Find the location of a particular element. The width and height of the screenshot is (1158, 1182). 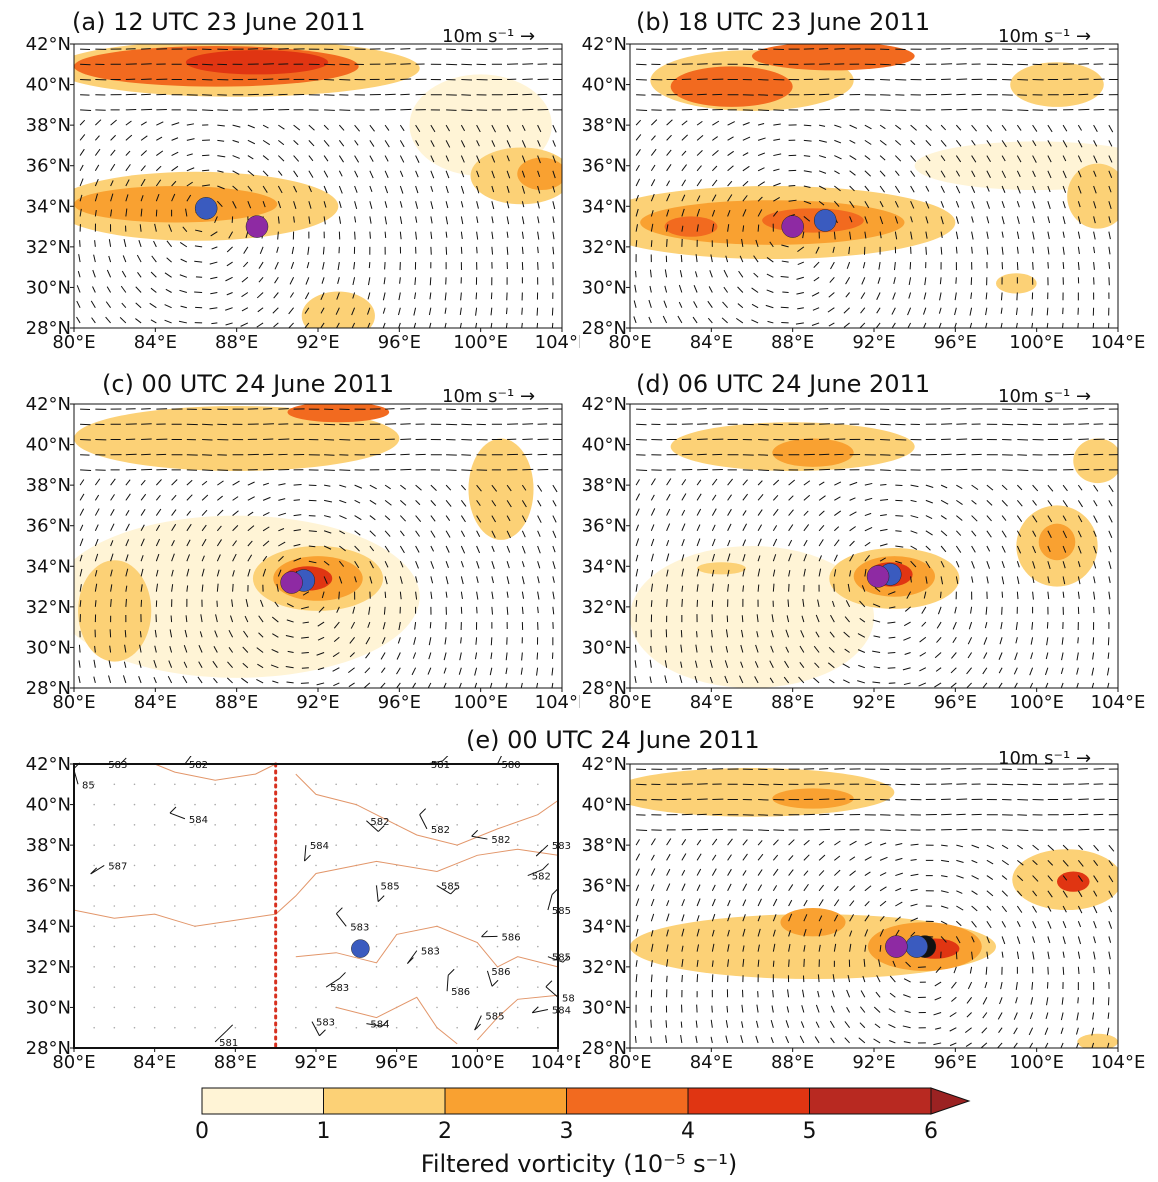

station-wind-barb is located at coordinates (489, 978).